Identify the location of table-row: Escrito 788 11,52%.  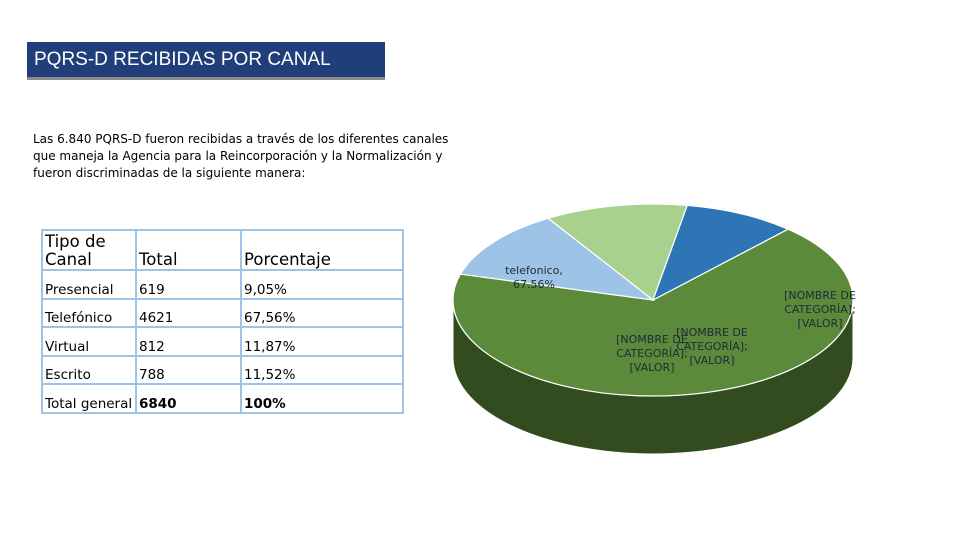
(222, 369).